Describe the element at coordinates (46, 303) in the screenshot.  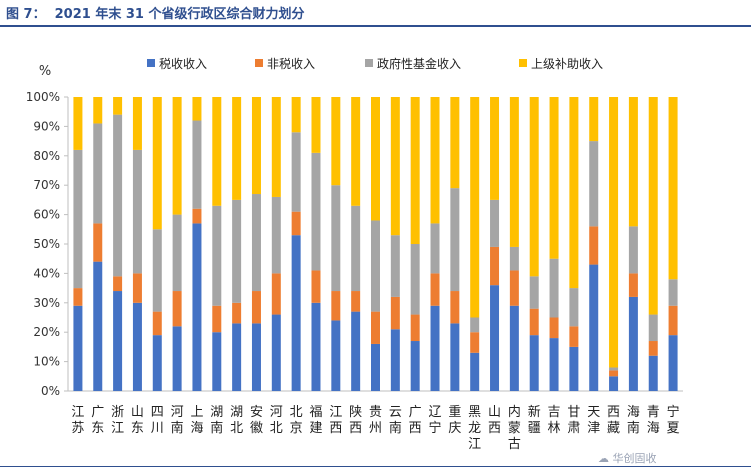
I see `y-tick-label: 30%` at that location.